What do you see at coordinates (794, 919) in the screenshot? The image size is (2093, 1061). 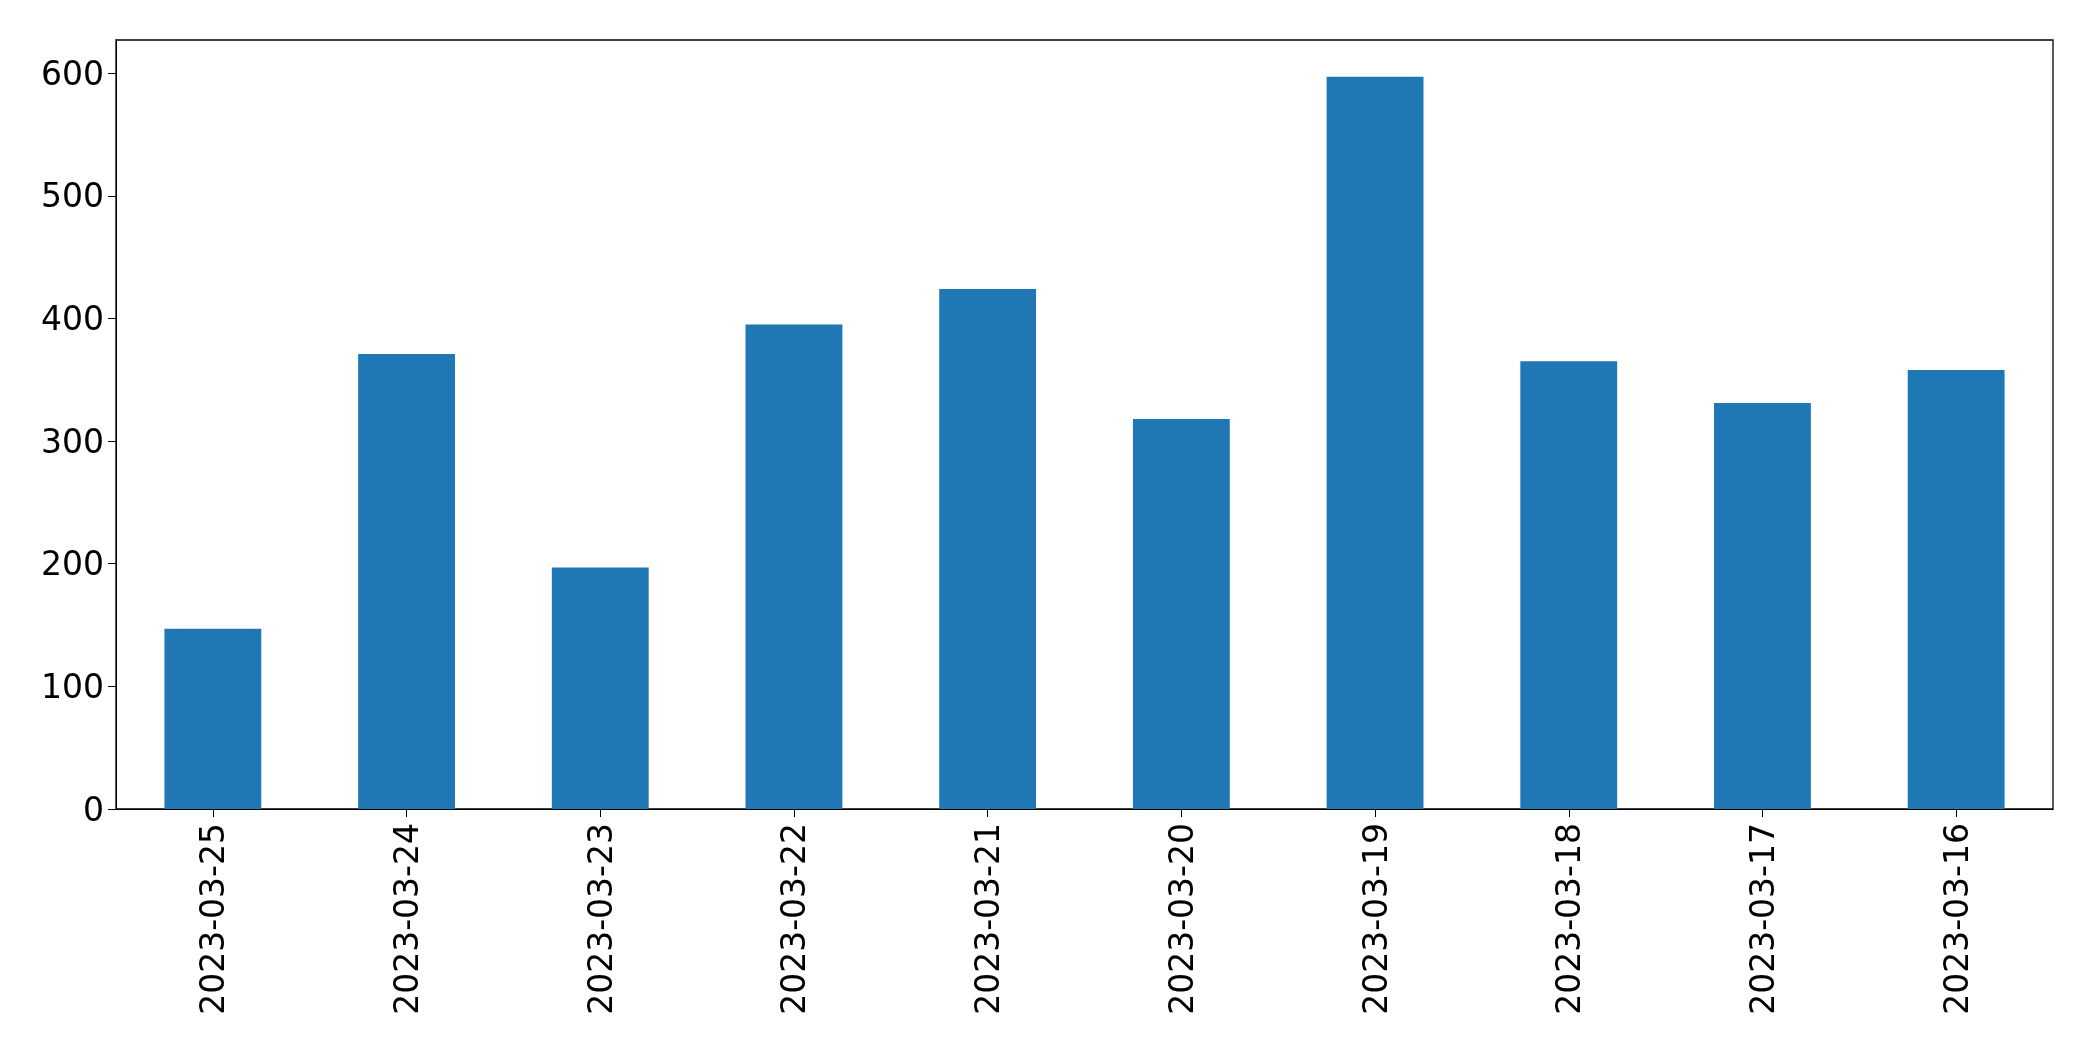 I see `x-tick-label: 2023-03-22` at bounding box center [794, 919].